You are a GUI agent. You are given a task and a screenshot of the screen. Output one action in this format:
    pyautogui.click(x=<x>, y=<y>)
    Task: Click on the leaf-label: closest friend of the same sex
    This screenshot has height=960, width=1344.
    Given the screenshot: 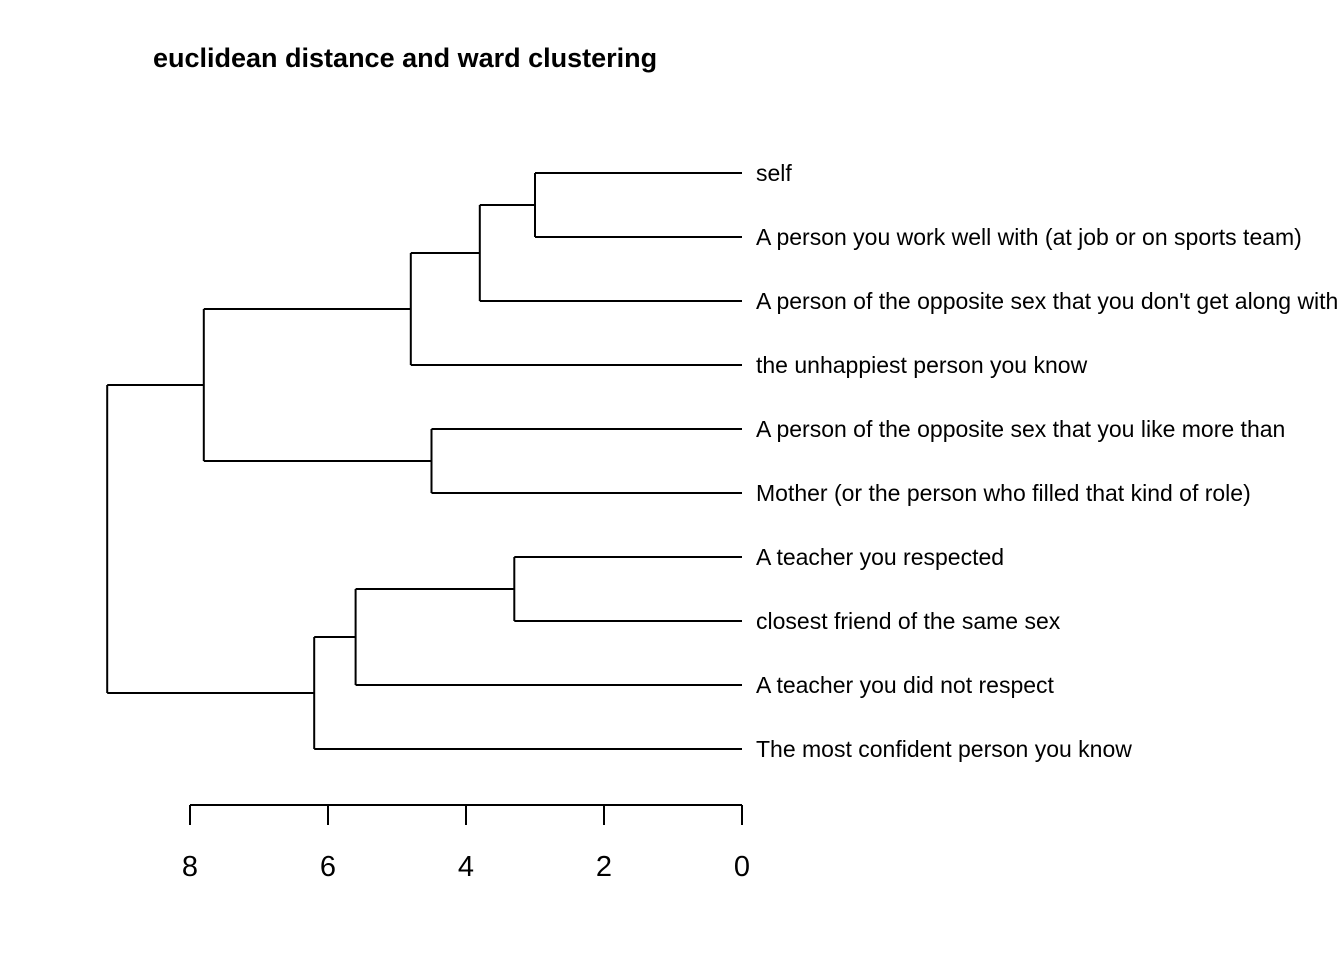 What is the action you would take?
    pyautogui.click(x=908, y=621)
    